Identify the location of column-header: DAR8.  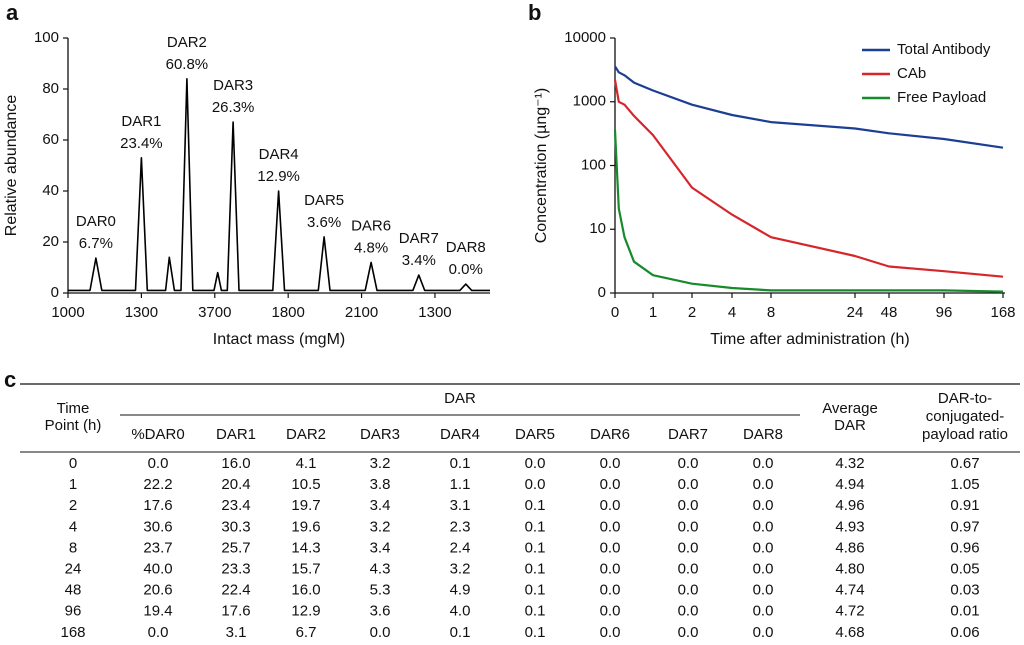
(763, 434).